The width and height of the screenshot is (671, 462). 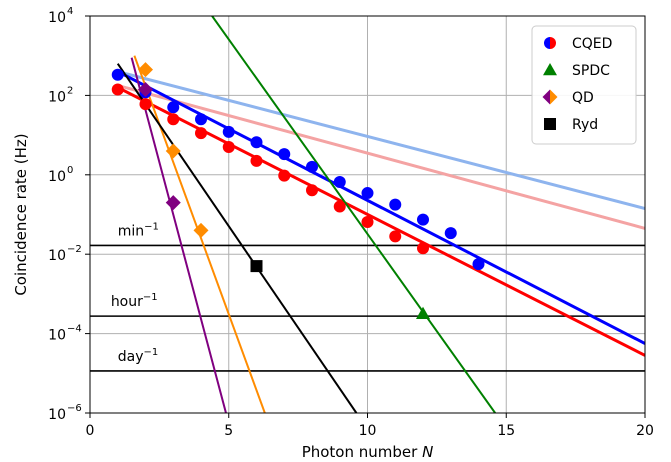 What do you see at coordinates (74, 249) in the screenshot?
I see `y-tick-exponent: −2` at bounding box center [74, 249].